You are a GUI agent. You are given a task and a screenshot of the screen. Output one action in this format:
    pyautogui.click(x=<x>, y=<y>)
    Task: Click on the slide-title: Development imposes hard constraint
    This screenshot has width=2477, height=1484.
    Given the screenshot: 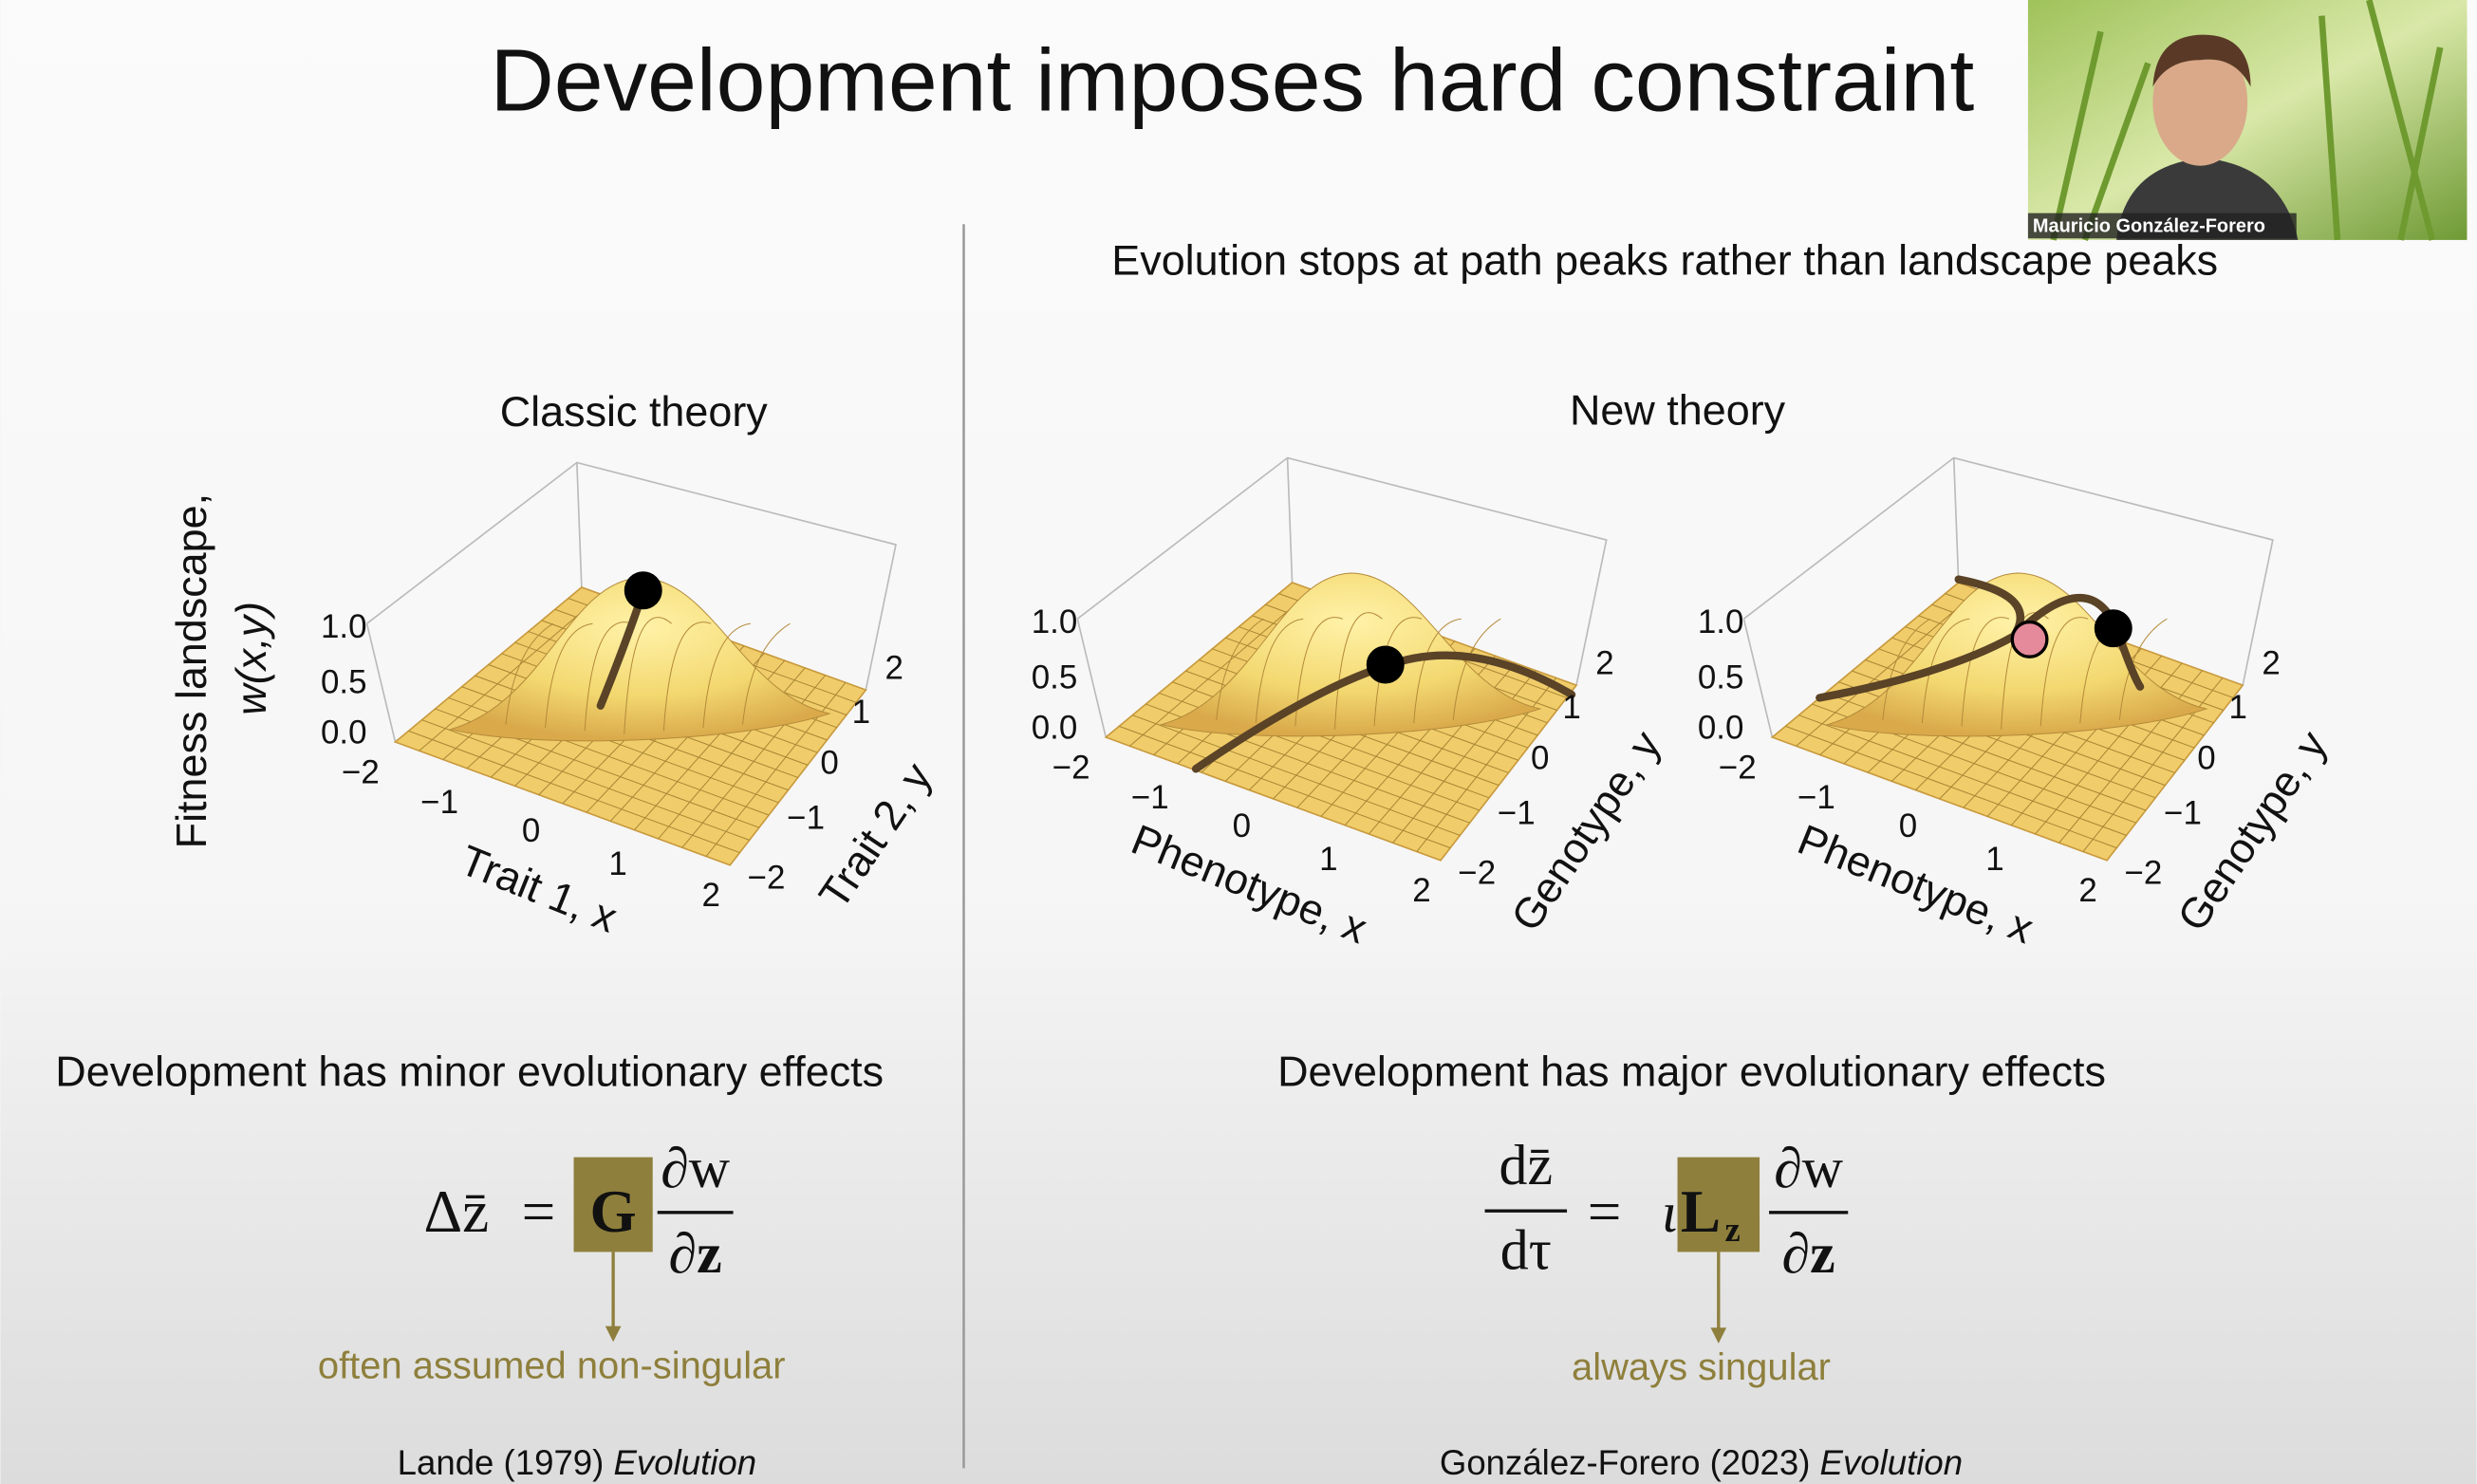 What is the action you would take?
    pyautogui.click(x=1232, y=79)
    